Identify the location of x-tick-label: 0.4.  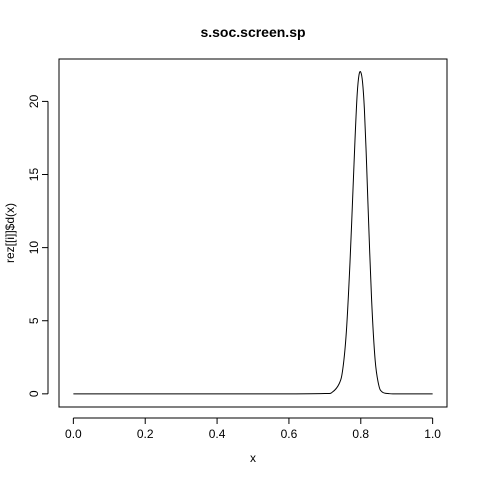
(217, 434).